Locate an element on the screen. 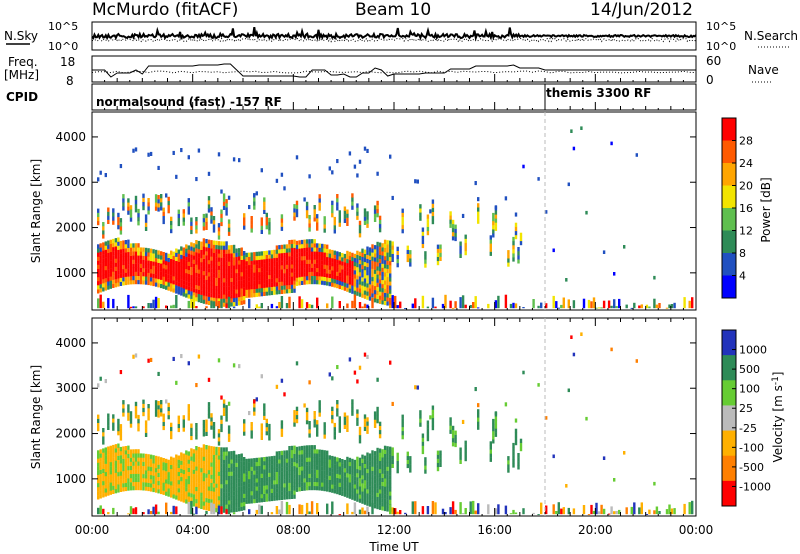  ytick-label: 3000 is located at coordinates (70, 388).